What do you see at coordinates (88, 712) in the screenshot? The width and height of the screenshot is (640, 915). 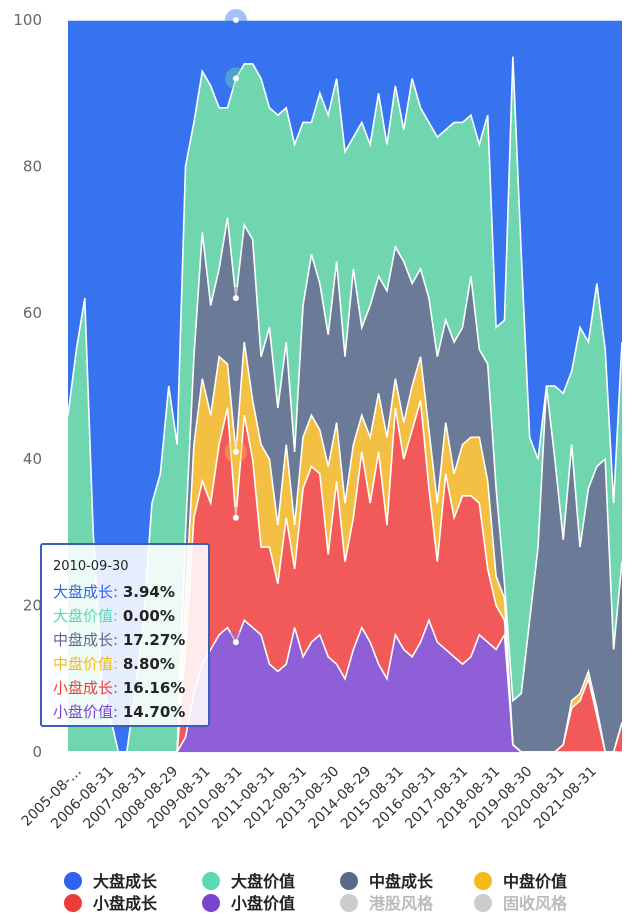 I see `tooltip-series-name: 小盘价值:` at bounding box center [88, 712].